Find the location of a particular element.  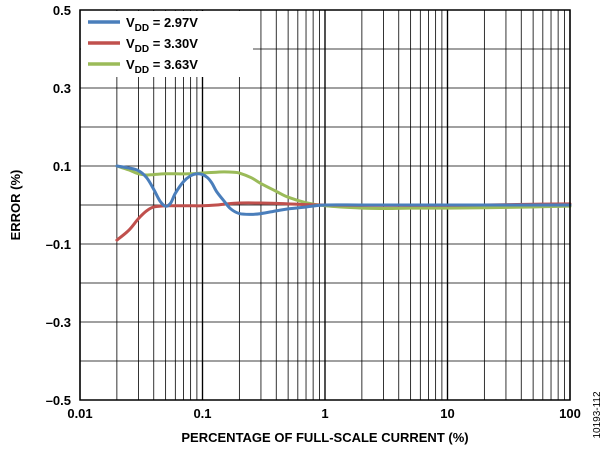

x-axis-title: PERCENTAGE OF FULL-SCALE CURRENT (%) is located at coordinates (324, 437).